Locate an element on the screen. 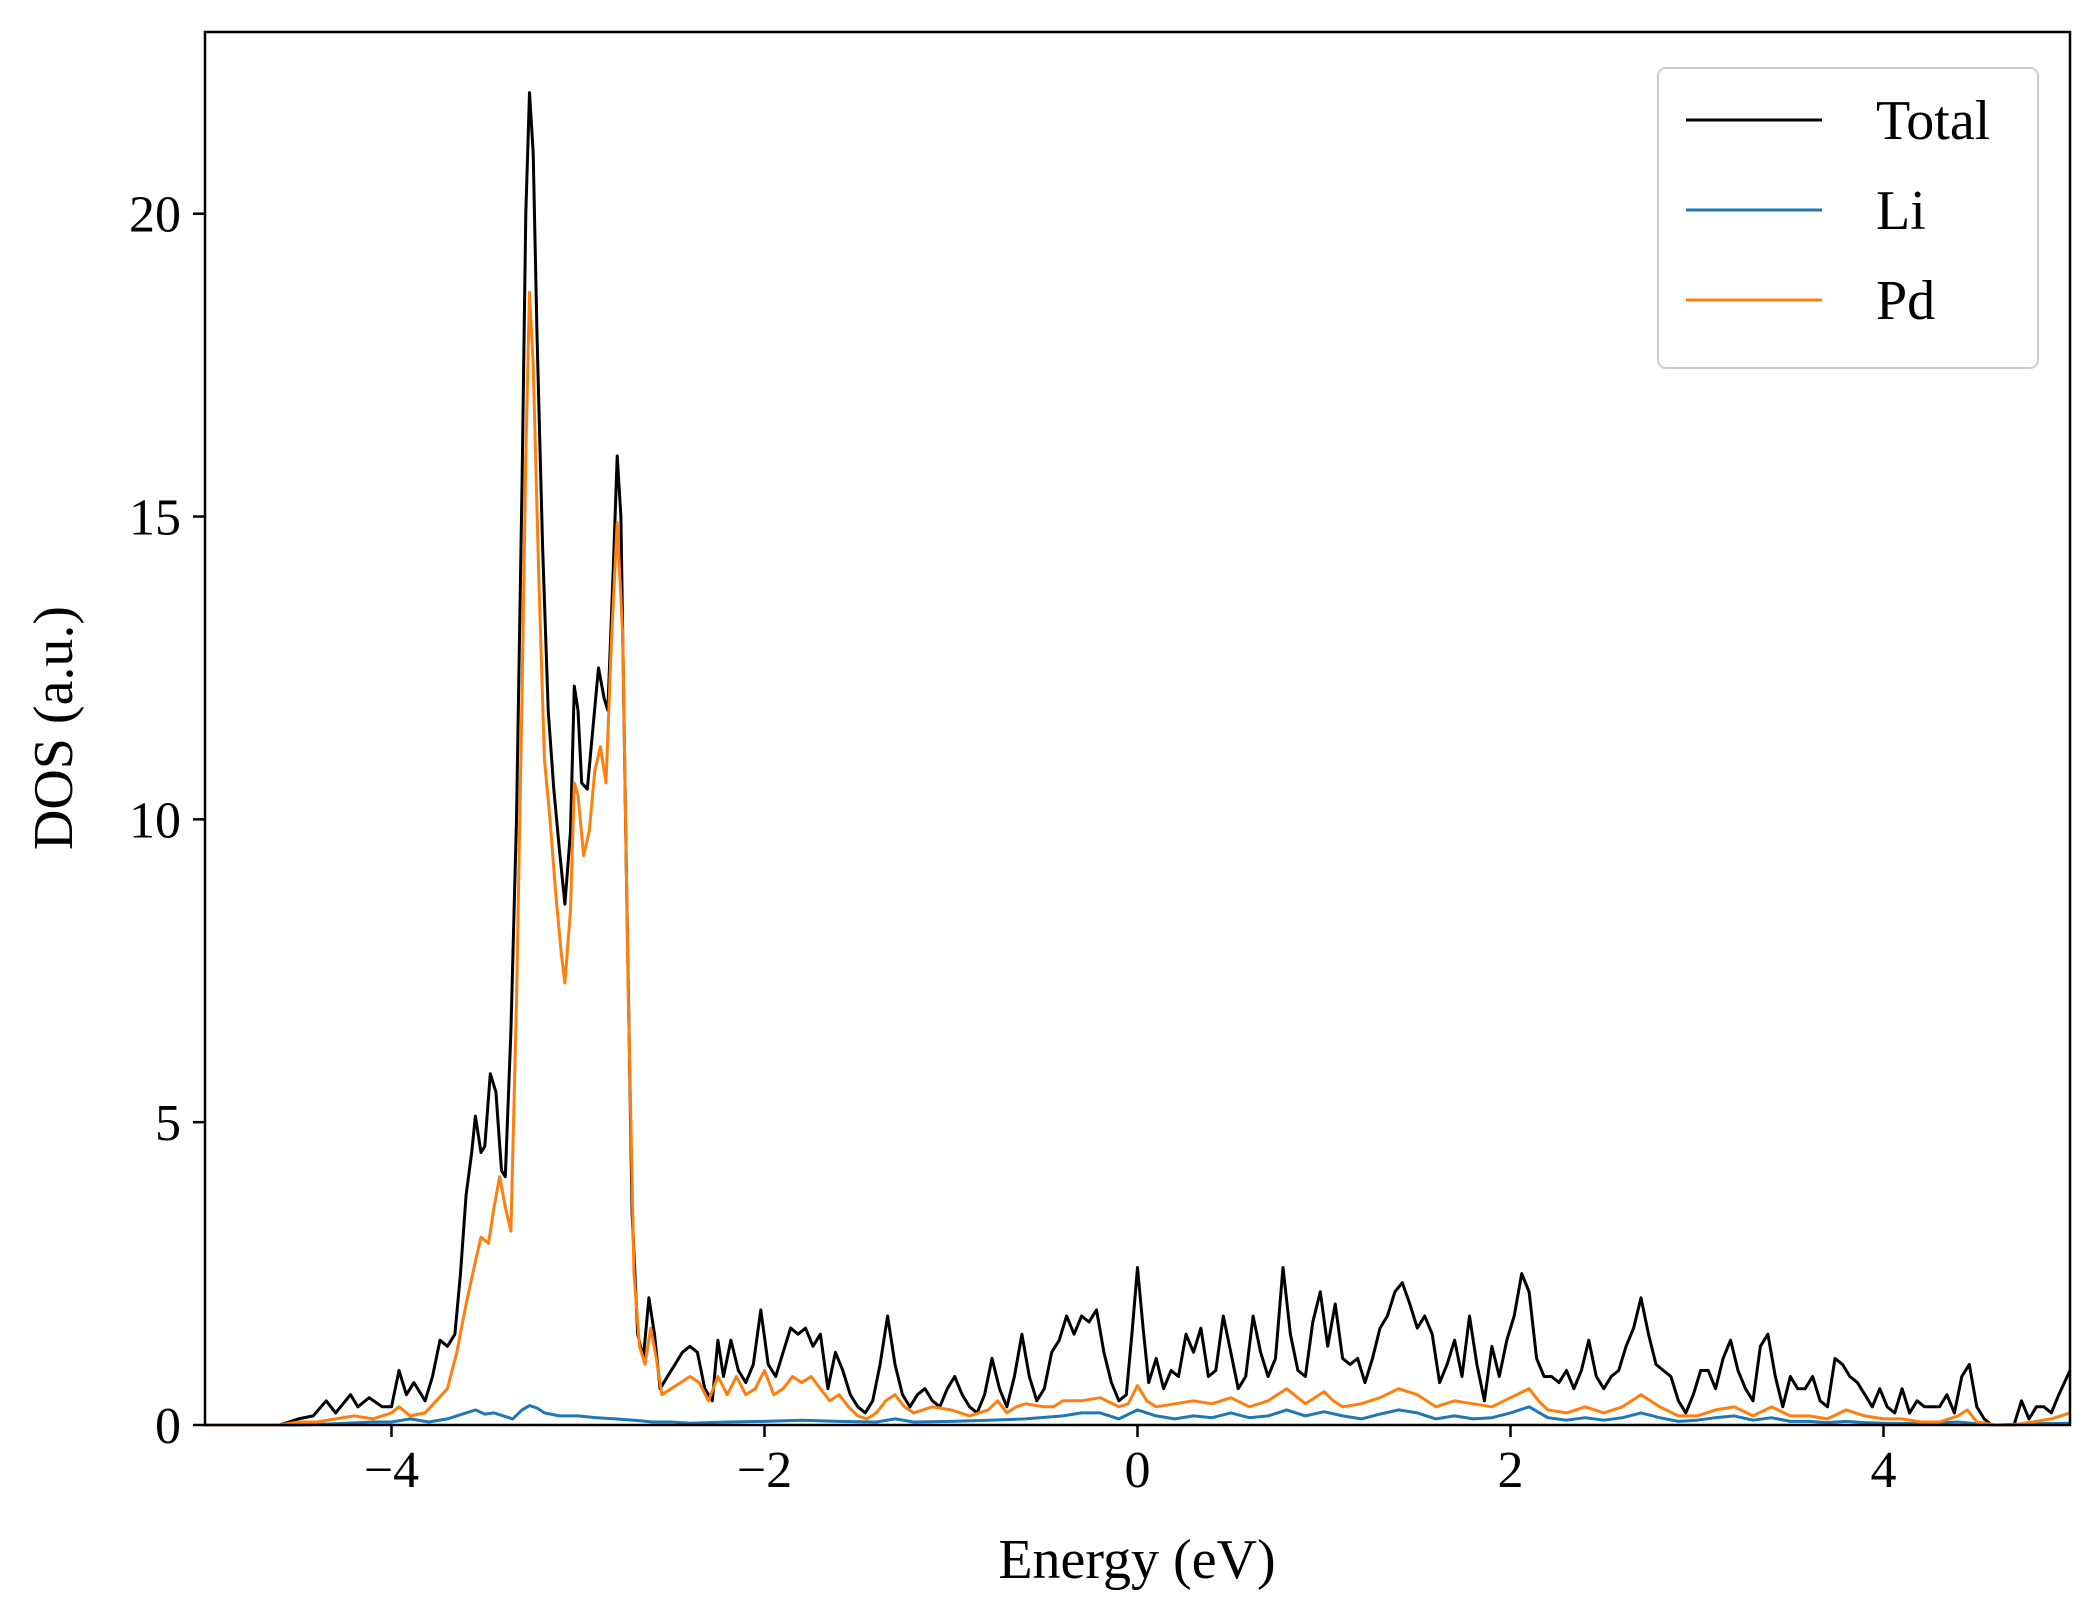 The width and height of the screenshot is (2097, 1617). y-tick-label: 15 is located at coordinates (155, 518).